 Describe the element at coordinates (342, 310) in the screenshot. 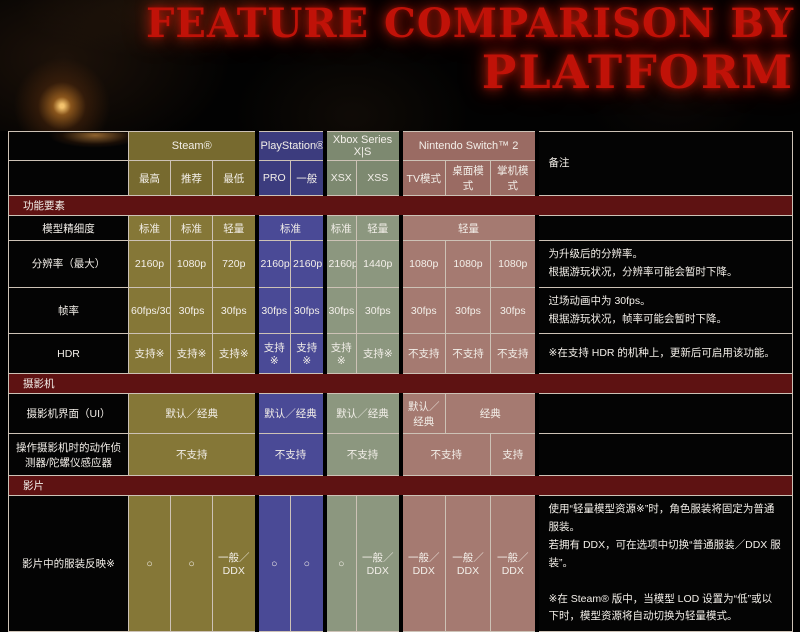

I see `cell-fps-xsx: 30fps` at that location.